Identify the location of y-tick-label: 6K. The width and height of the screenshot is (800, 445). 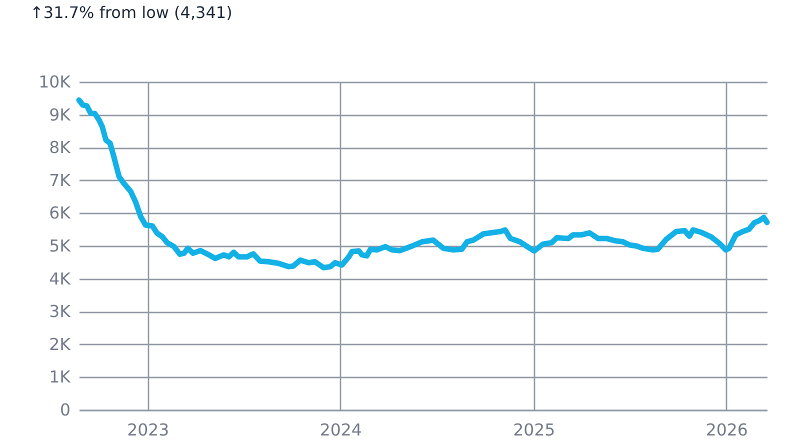
(60, 213).